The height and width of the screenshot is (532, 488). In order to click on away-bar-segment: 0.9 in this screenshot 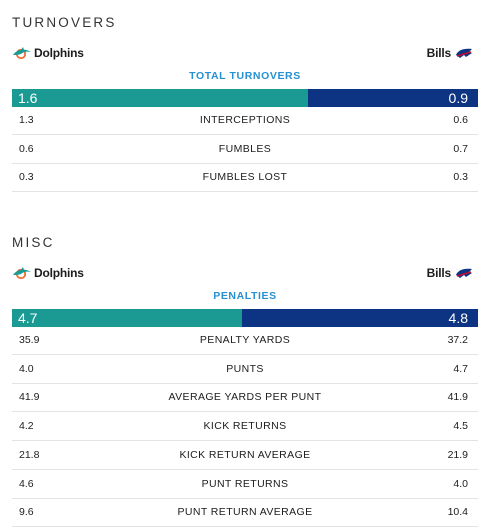, I will do `click(393, 98)`.